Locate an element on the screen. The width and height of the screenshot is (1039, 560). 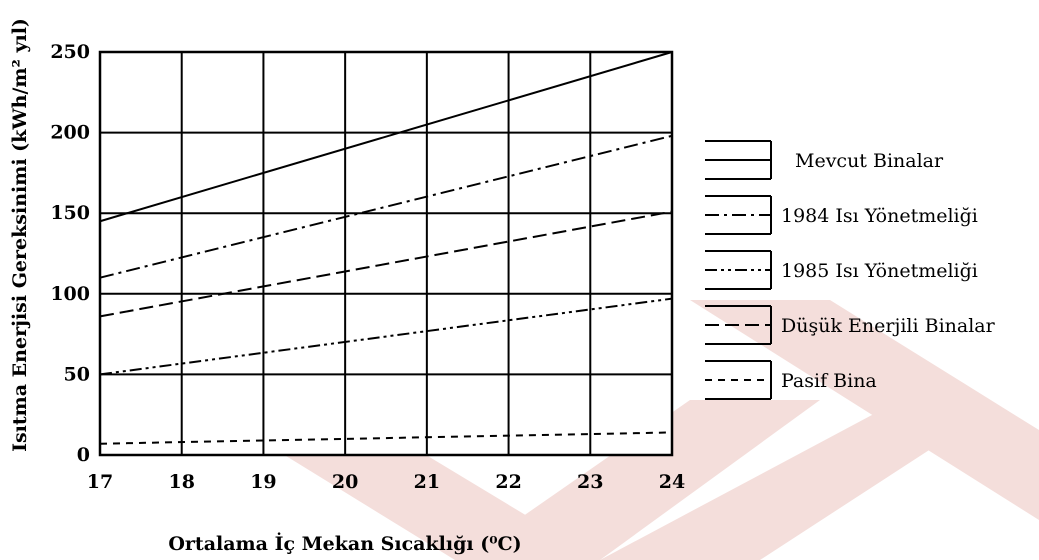
y-tick-label: 100 is located at coordinates (70, 294).